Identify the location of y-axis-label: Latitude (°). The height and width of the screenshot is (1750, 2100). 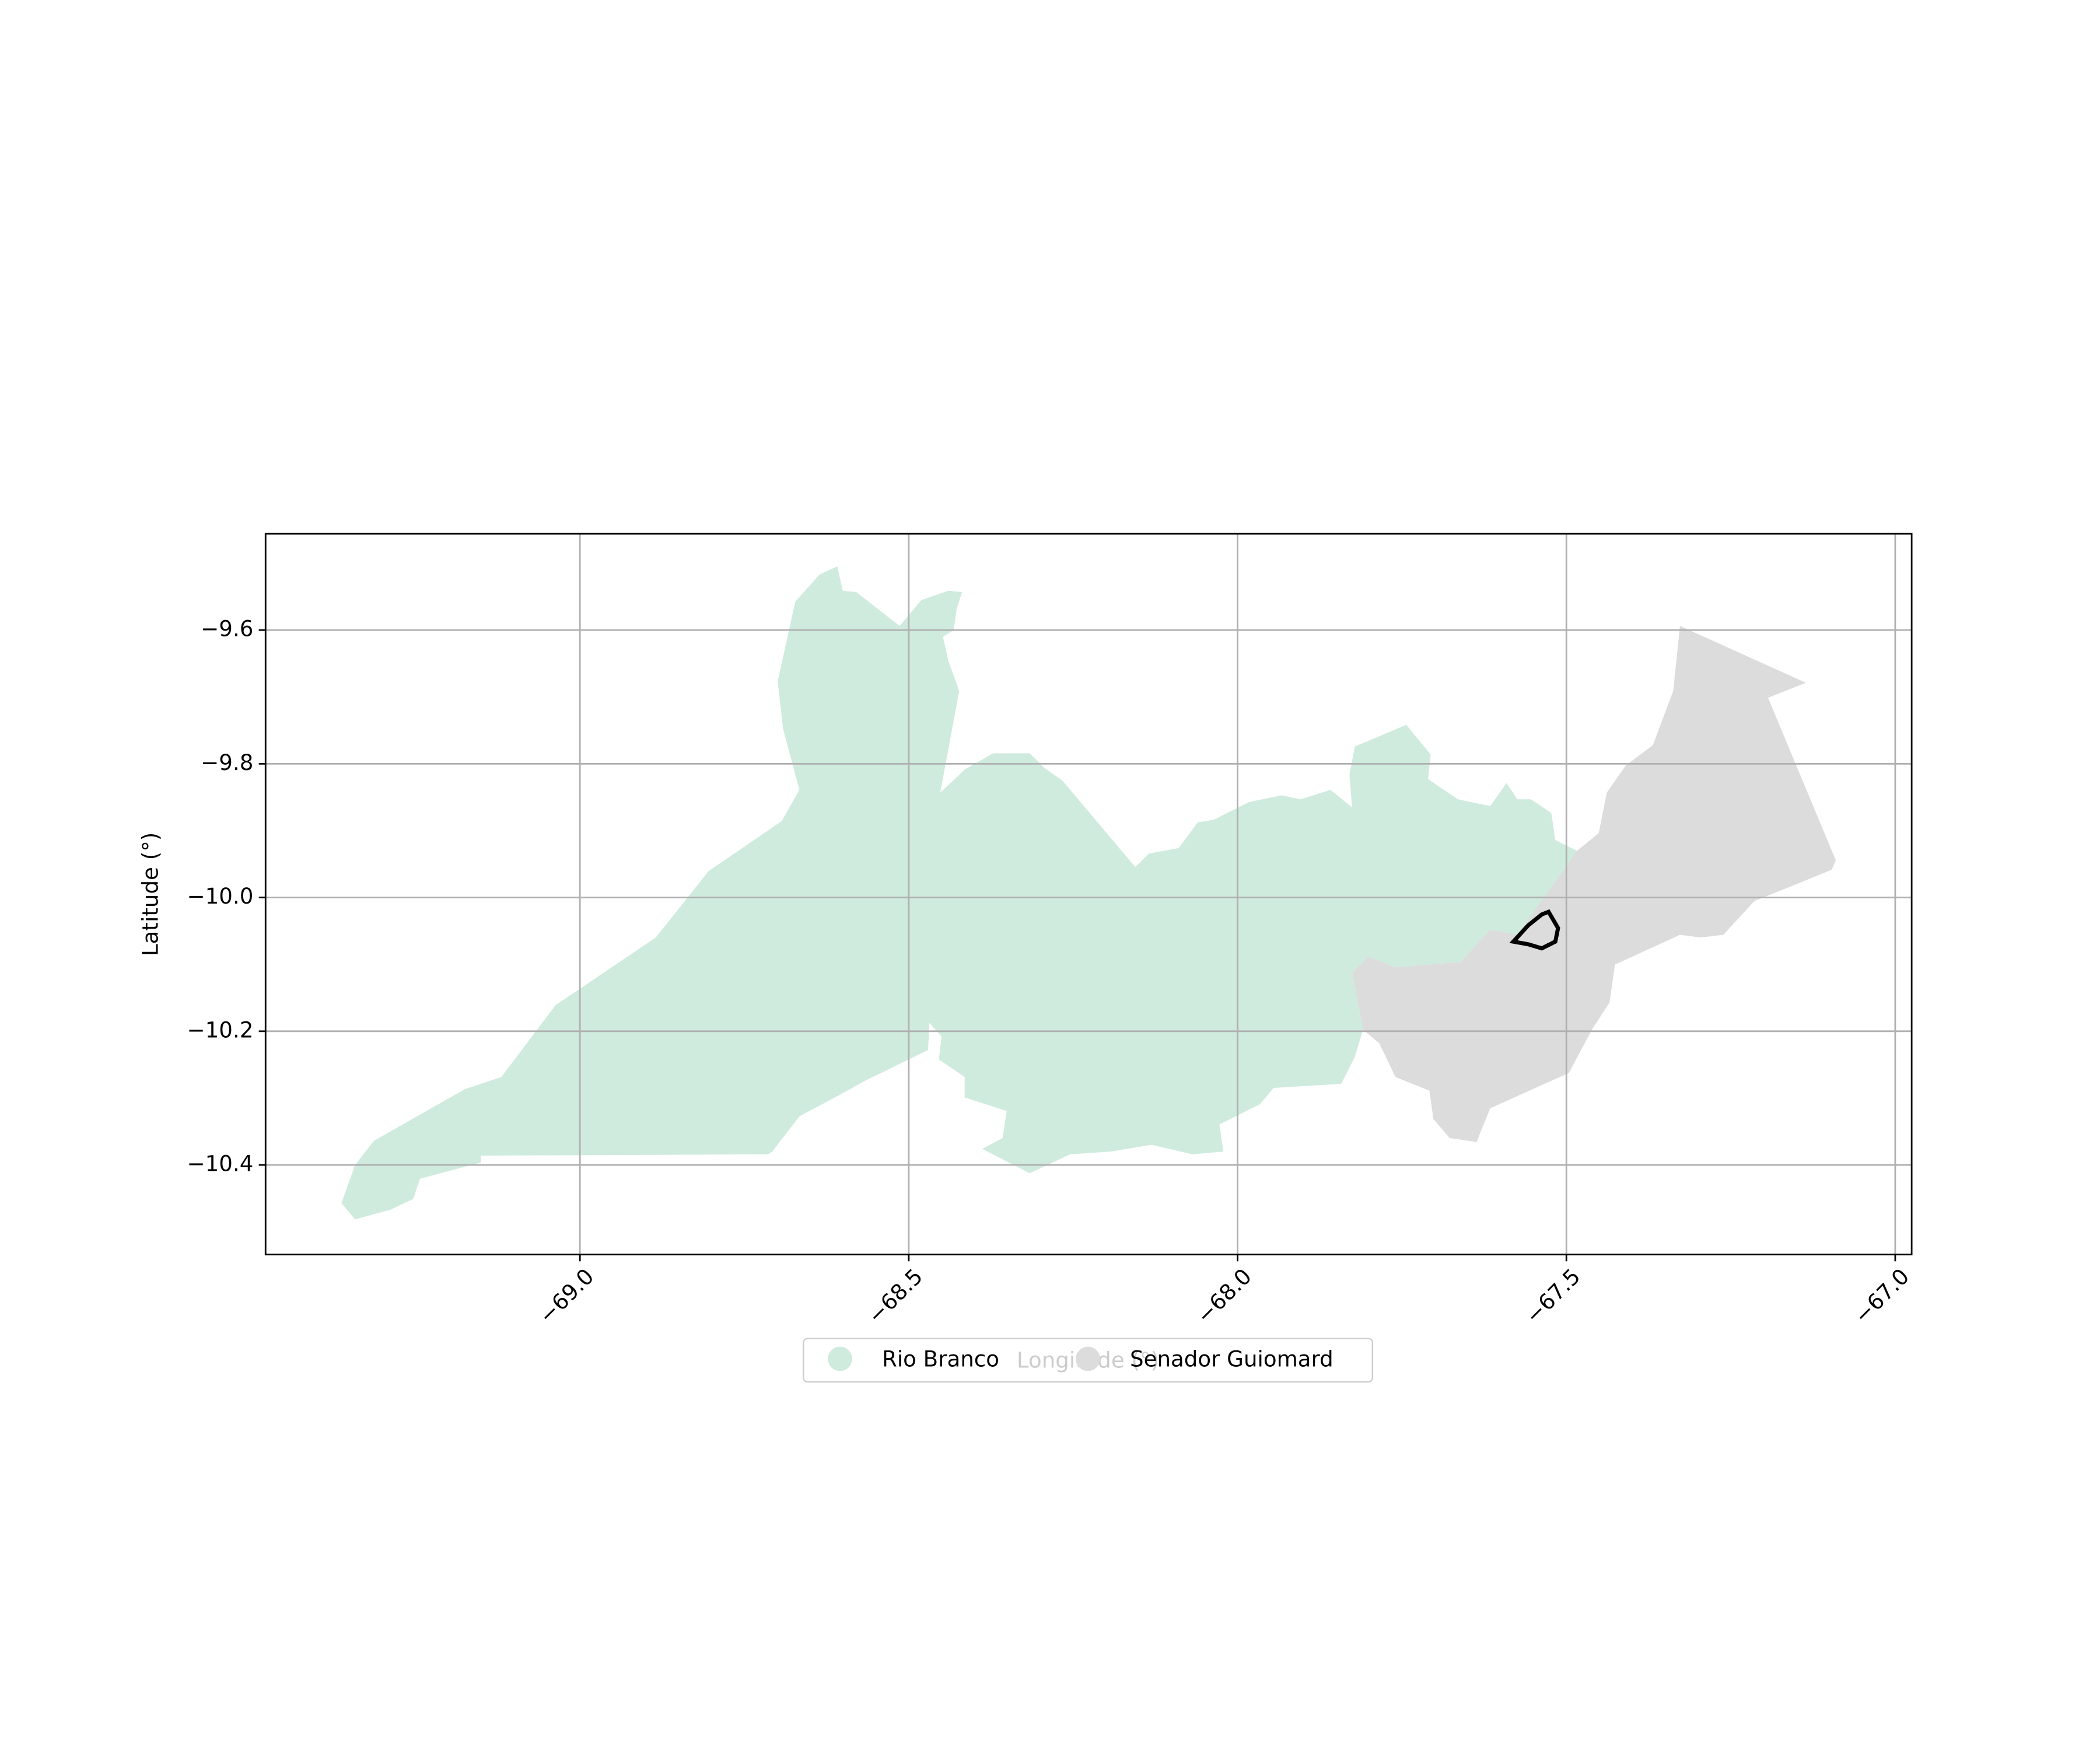
(150, 894).